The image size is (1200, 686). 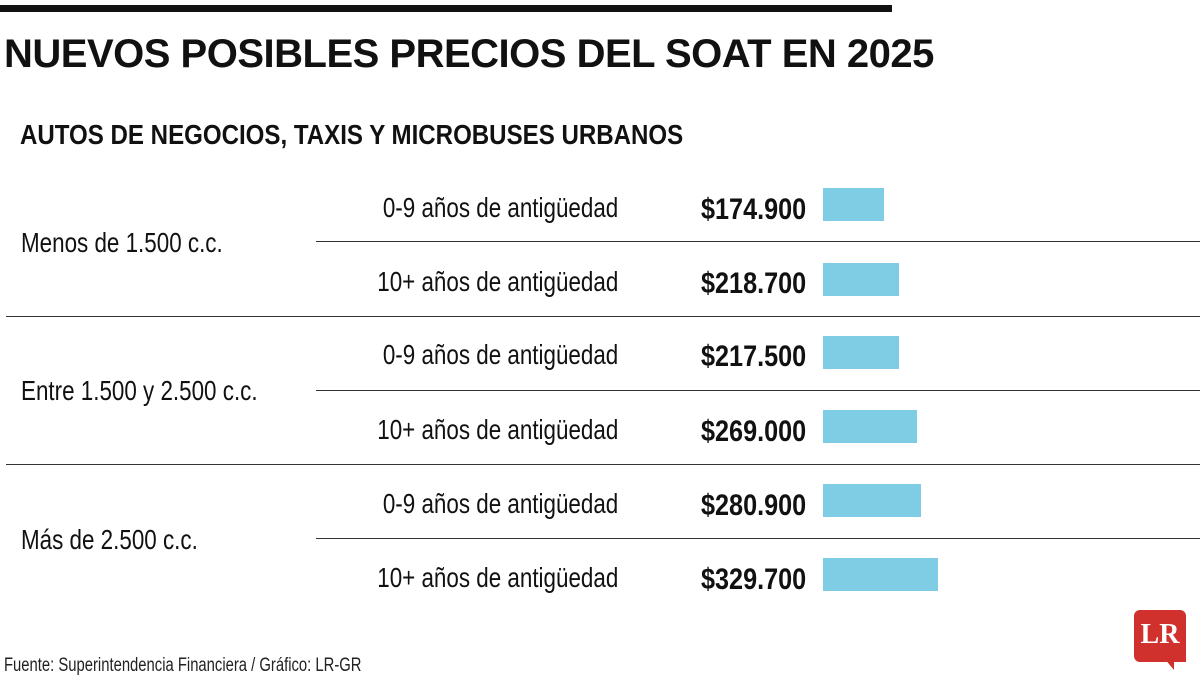 I want to click on price-label: $280.900, so click(x=753, y=505).